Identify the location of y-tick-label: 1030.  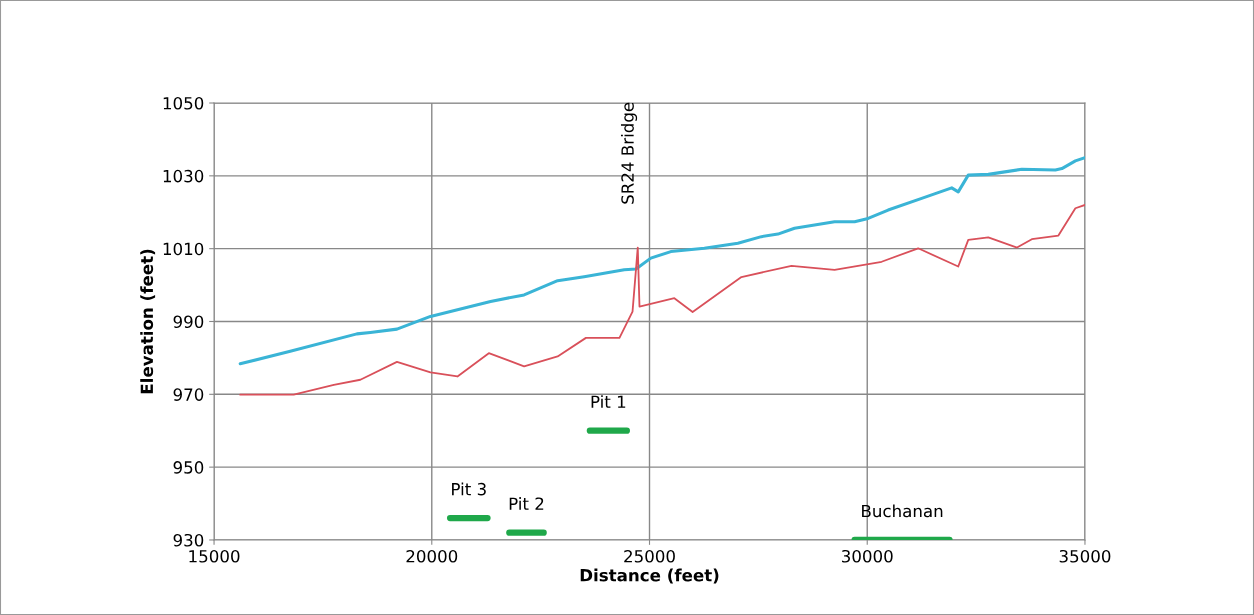
(183, 176).